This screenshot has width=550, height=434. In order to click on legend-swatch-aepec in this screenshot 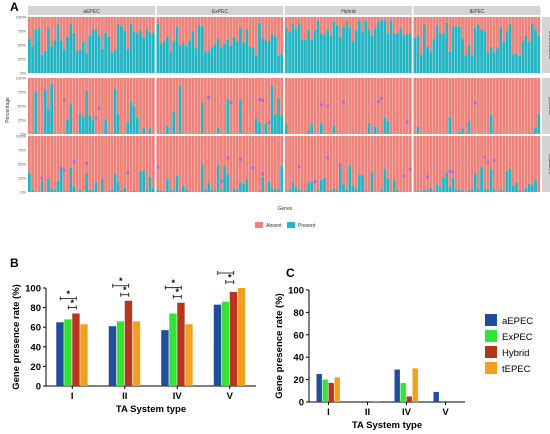, I will do `click(491, 320)`.